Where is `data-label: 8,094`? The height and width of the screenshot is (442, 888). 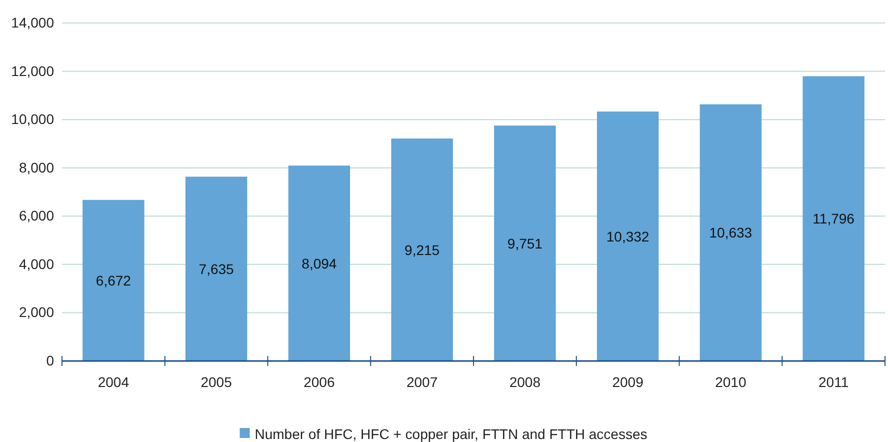
data-label: 8,094 is located at coordinates (319, 263).